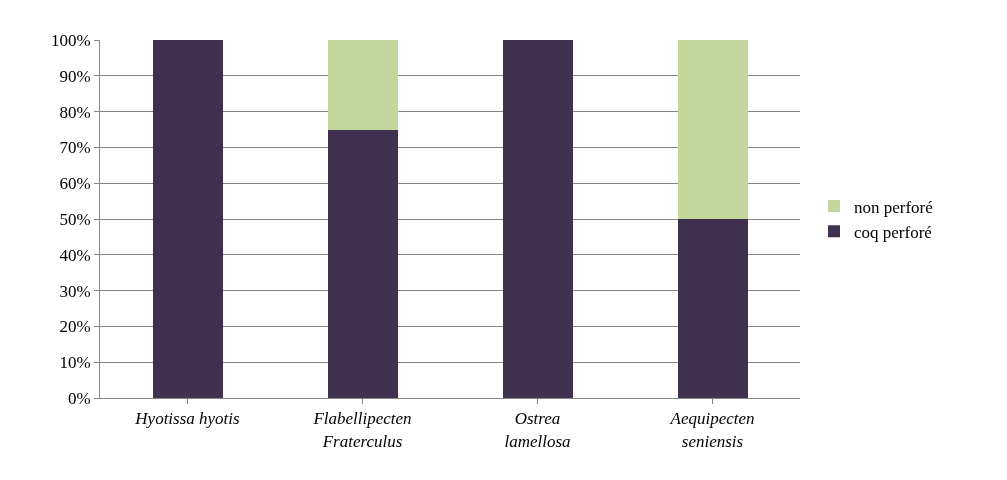 The height and width of the screenshot is (480, 1007). I want to click on y-tick-label: 80%, so click(75, 112).